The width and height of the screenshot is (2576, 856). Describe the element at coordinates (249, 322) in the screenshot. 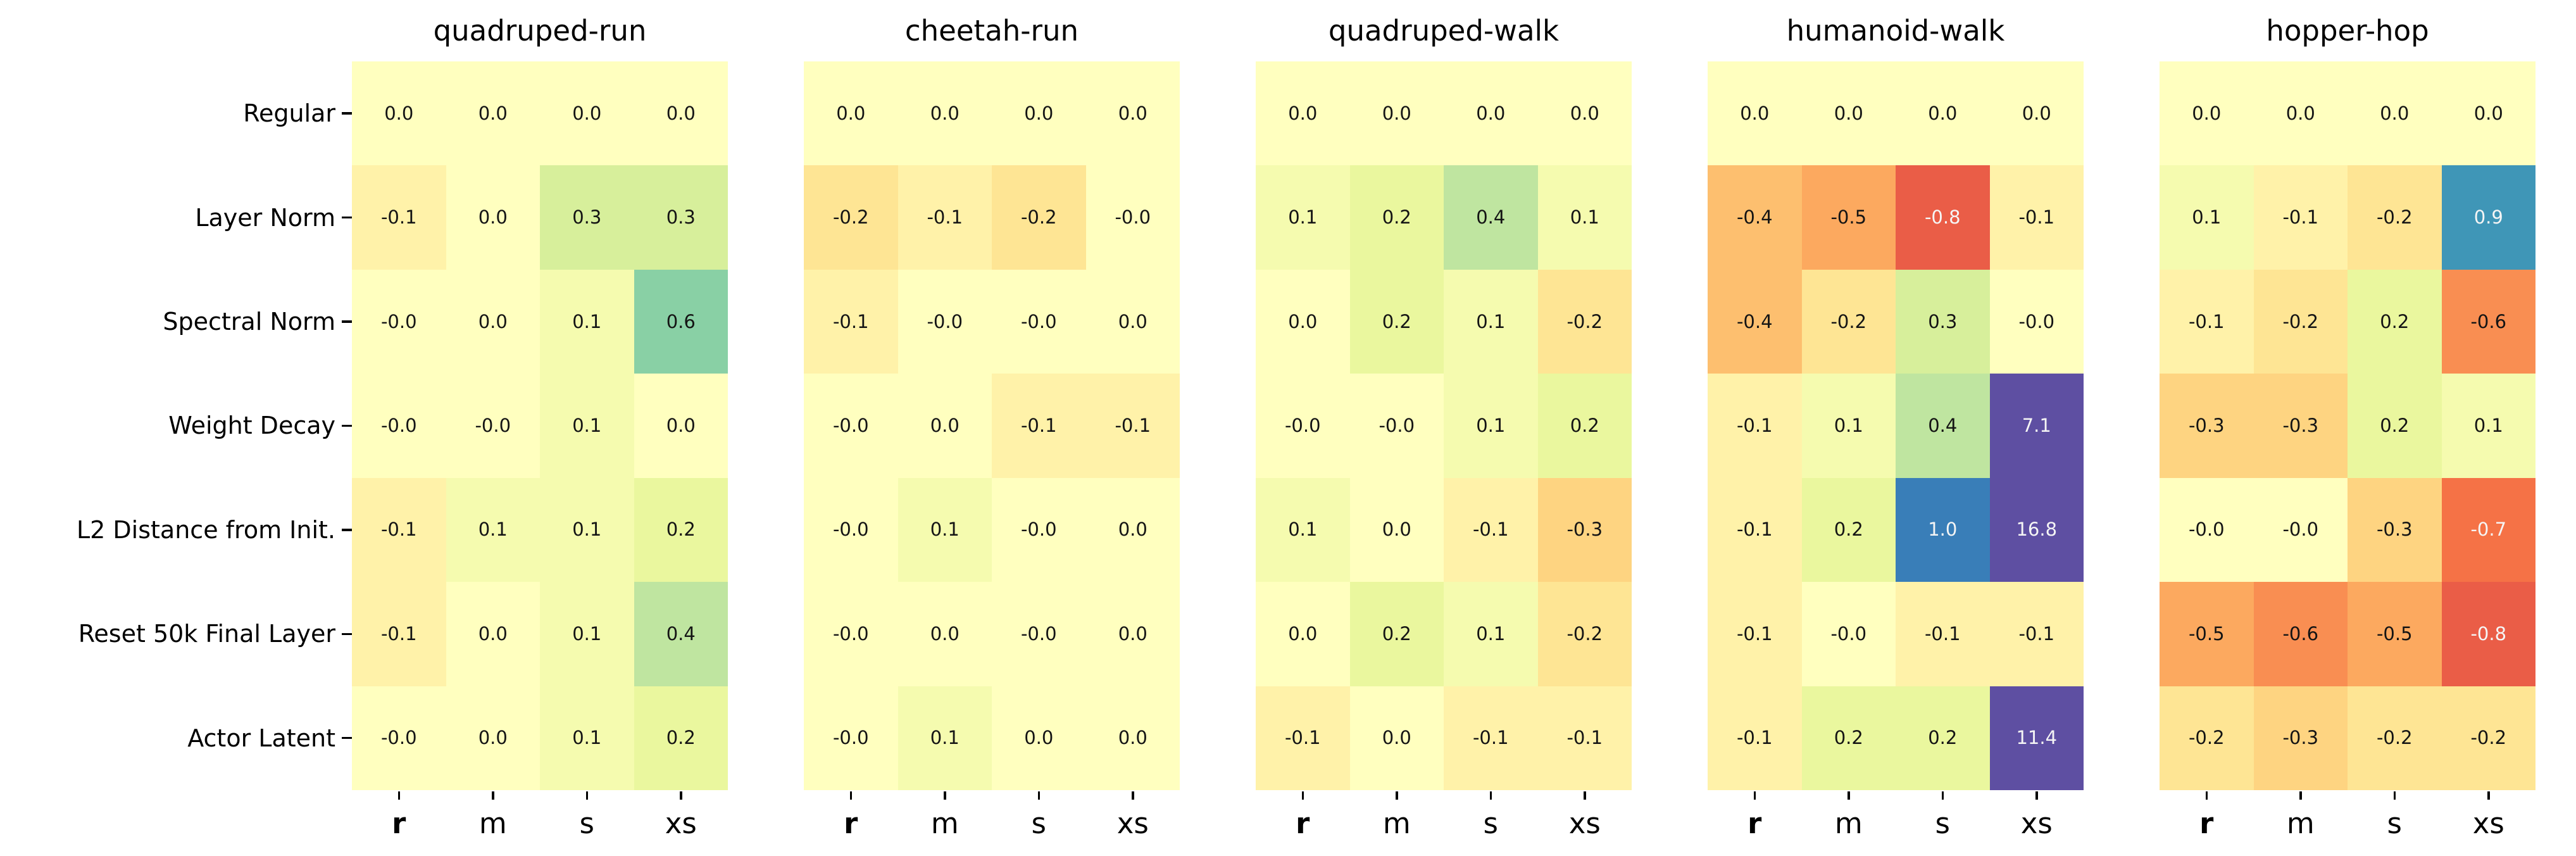

I see `row-label-text: Spectral Norm` at that location.